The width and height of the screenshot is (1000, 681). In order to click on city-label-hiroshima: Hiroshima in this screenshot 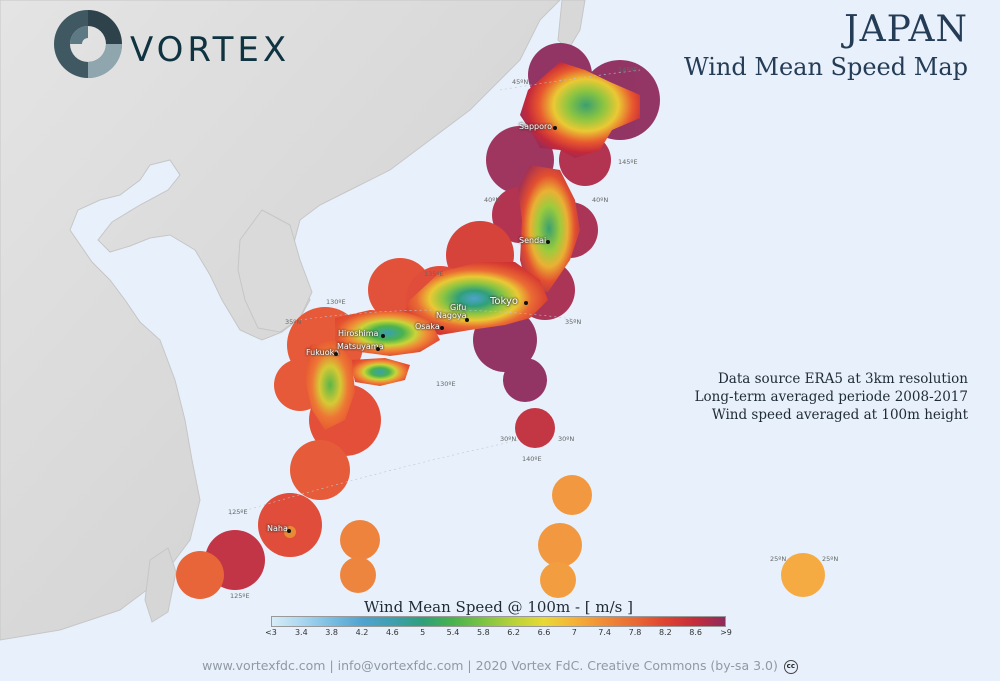, I will do `click(358, 333)`.